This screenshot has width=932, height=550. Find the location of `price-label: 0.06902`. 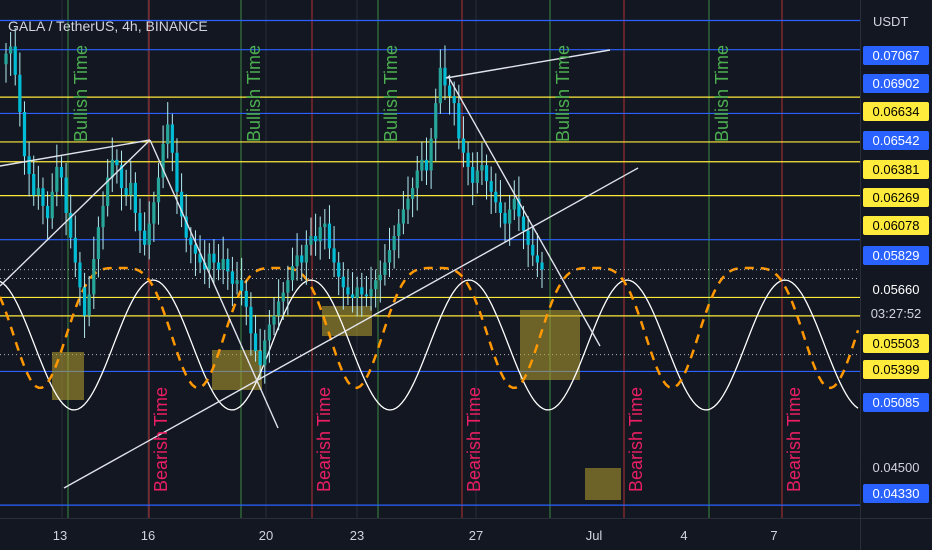

price-label: 0.06902 is located at coordinates (896, 83).